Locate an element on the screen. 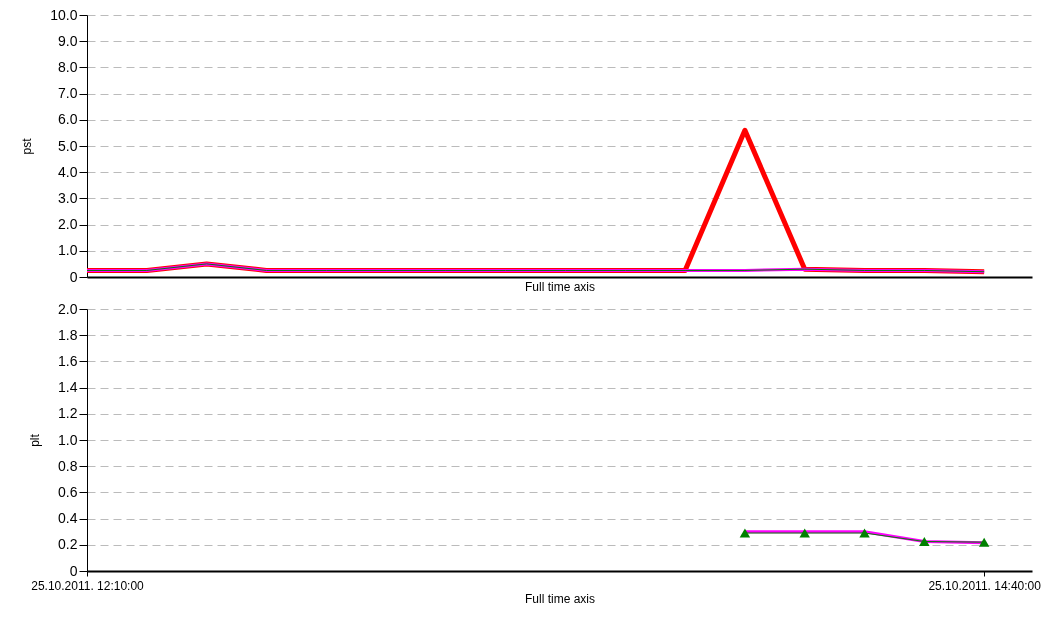  y-axis-title: pst is located at coordinates (27, 146).